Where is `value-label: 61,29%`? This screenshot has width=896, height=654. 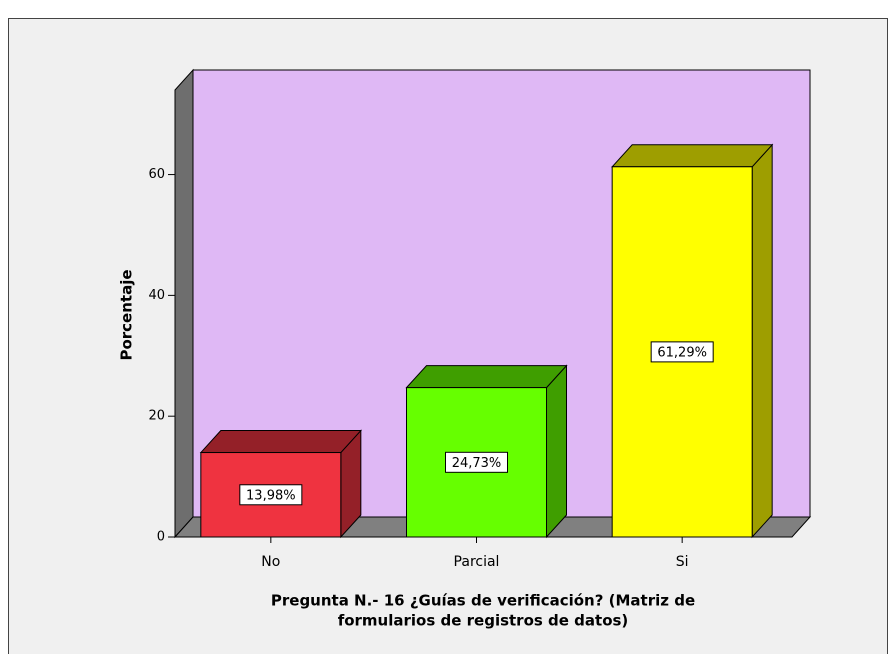
value-label: 61,29% is located at coordinates (682, 352).